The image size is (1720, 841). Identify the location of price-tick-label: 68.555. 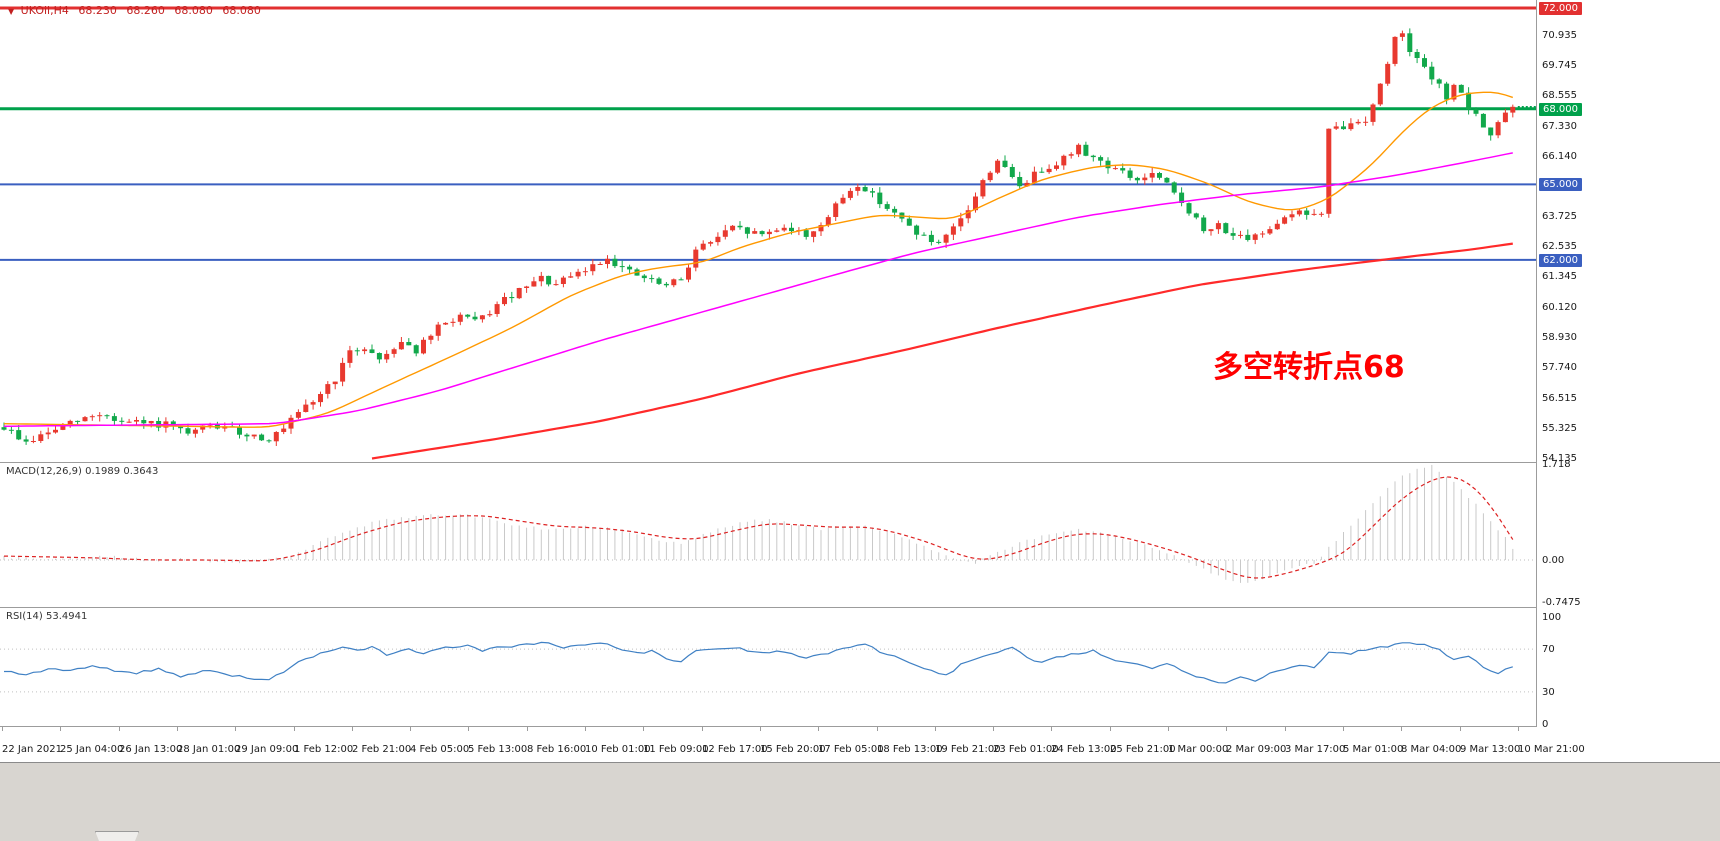
(1559, 95).